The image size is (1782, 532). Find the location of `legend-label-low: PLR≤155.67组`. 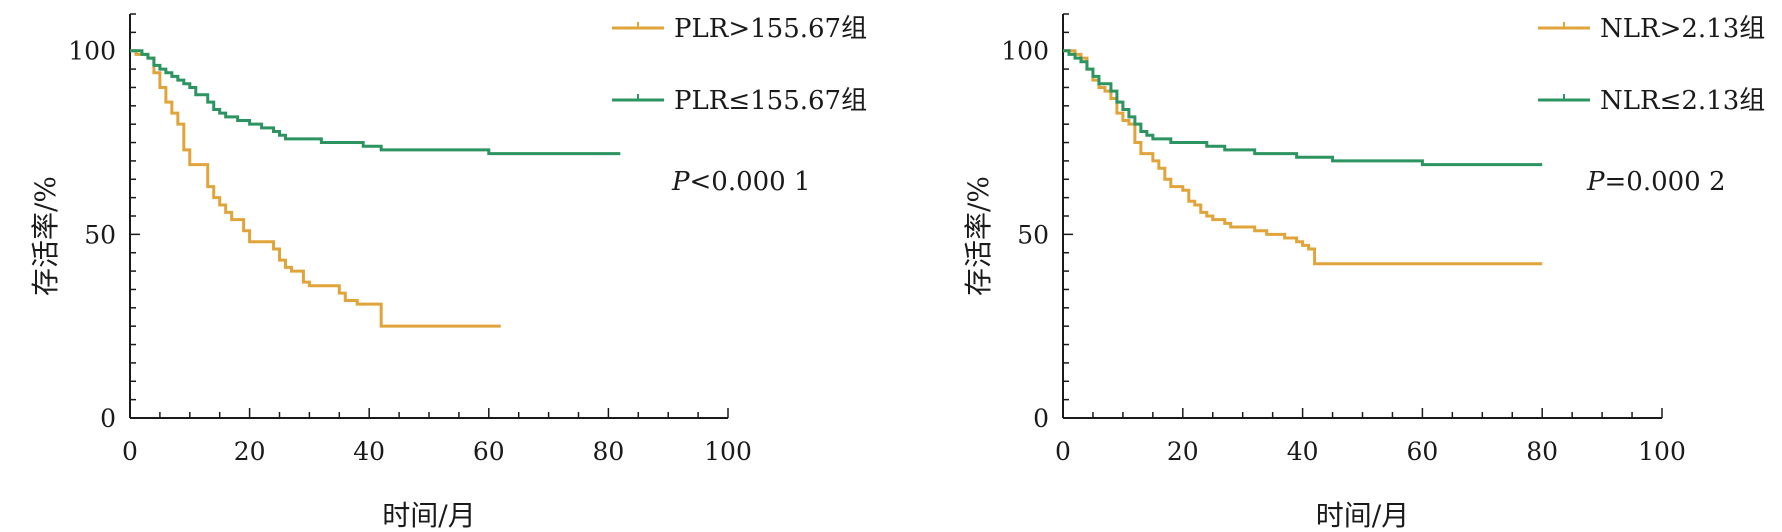

legend-label-low: PLR≤155.67组 is located at coordinates (770, 101).